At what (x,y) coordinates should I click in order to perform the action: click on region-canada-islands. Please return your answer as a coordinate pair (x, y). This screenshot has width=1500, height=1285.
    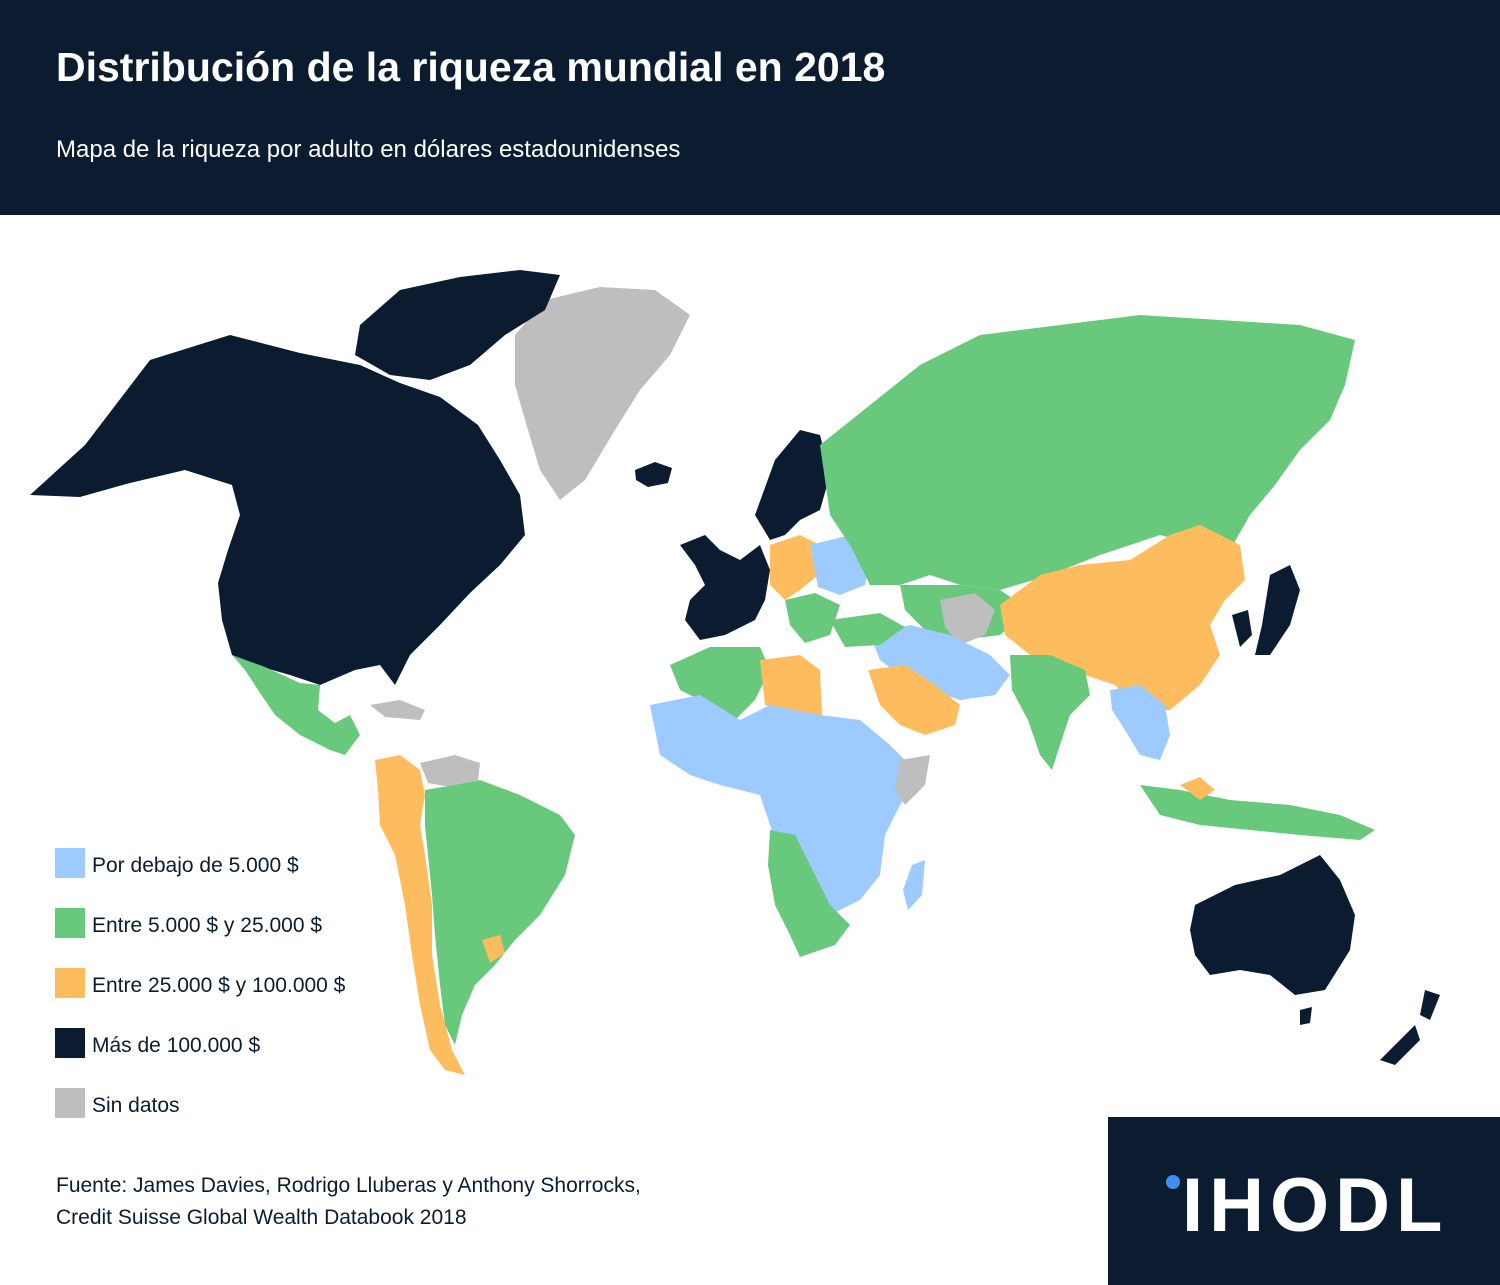
    Looking at the image, I should click on (457, 325).